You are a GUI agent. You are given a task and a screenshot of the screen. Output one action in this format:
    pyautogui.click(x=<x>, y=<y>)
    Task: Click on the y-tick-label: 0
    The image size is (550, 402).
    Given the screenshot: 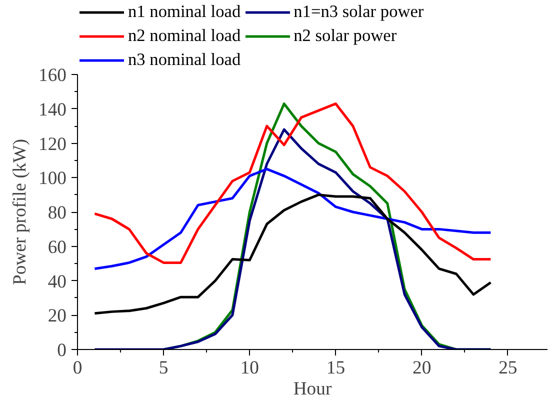 What is the action you would take?
    pyautogui.click(x=61, y=350)
    